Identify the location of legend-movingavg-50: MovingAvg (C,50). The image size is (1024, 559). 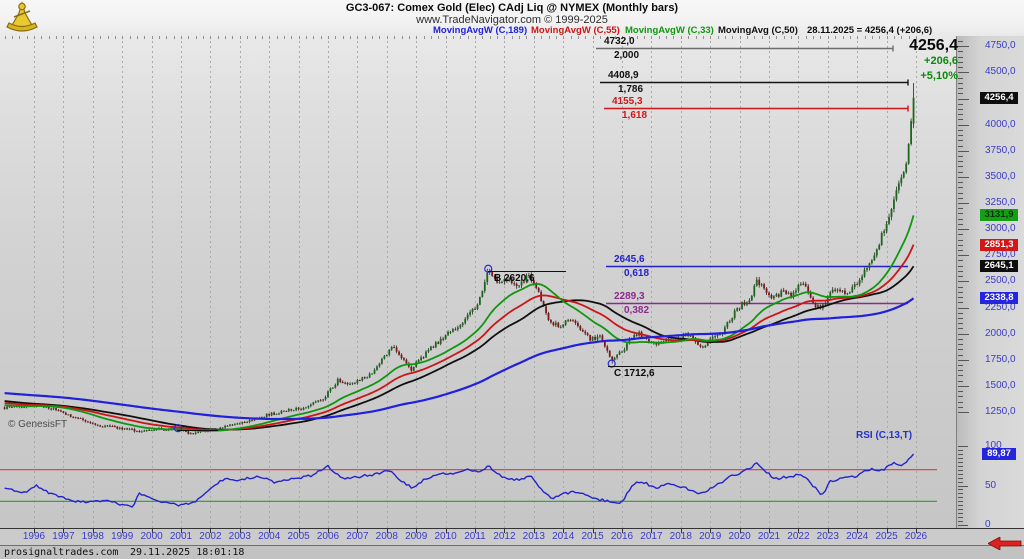
(758, 30).